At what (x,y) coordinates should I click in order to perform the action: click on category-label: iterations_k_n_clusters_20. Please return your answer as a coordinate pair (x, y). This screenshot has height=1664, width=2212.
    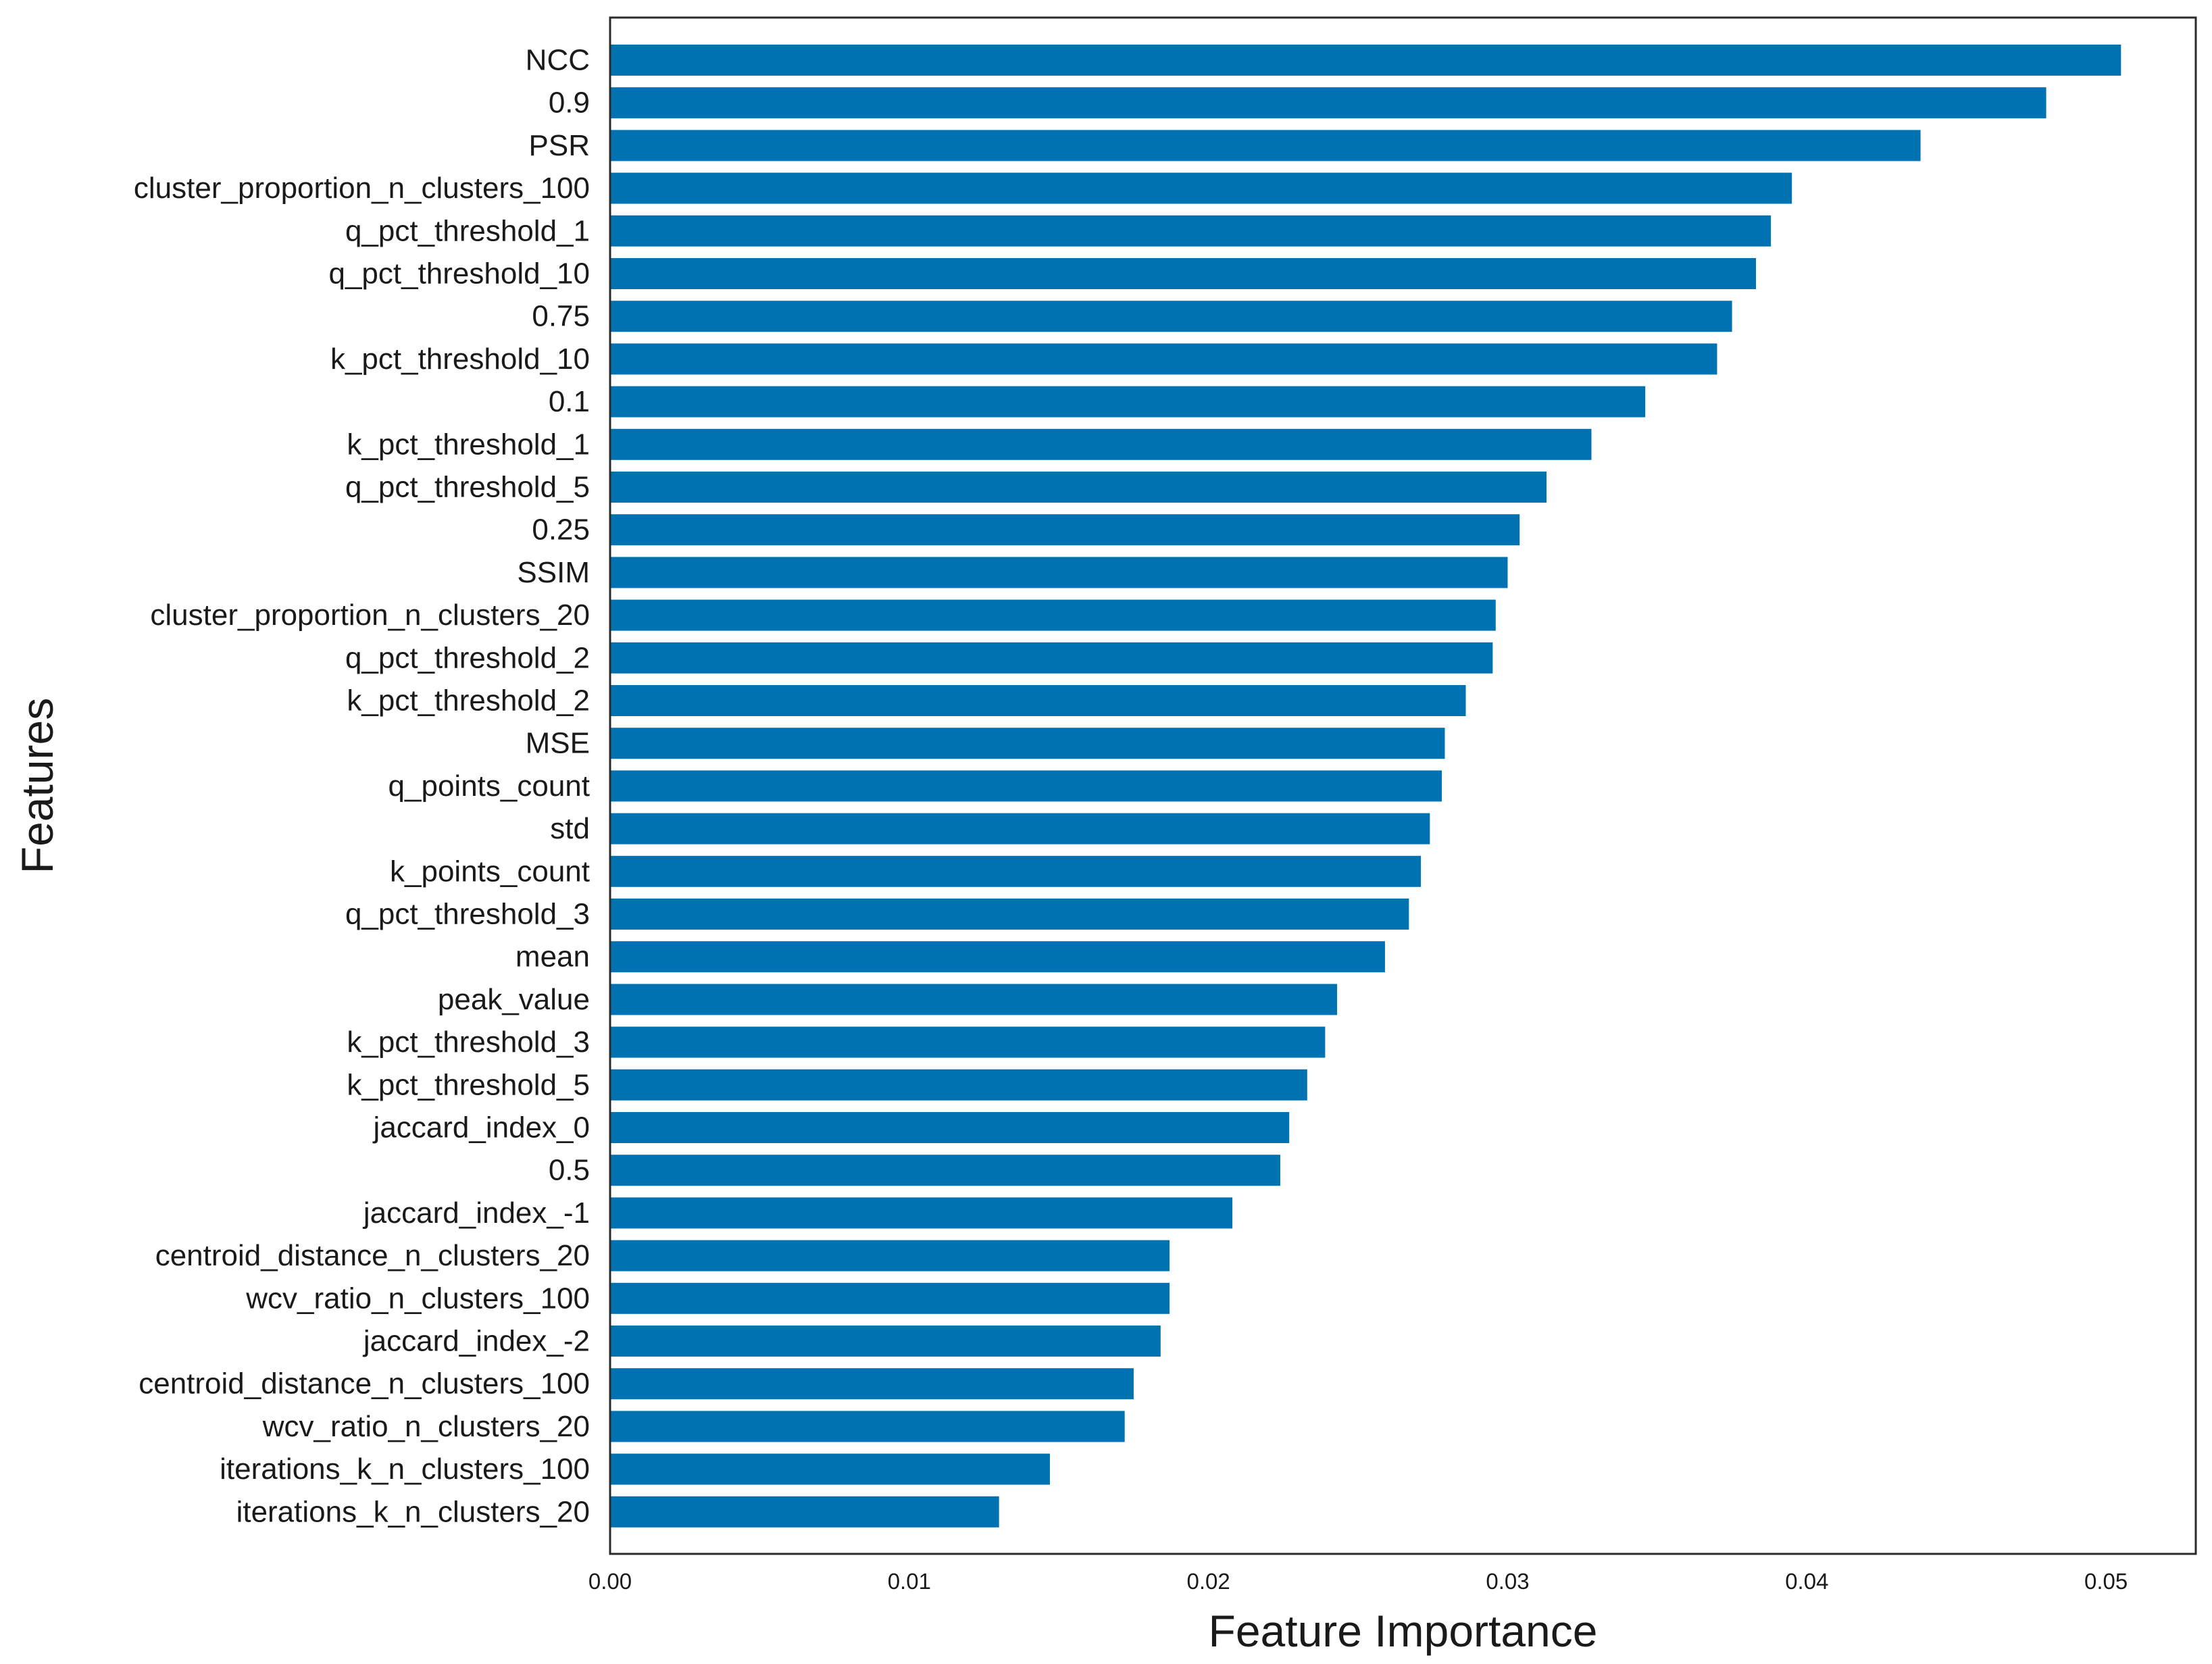
    Looking at the image, I should click on (413, 1511).